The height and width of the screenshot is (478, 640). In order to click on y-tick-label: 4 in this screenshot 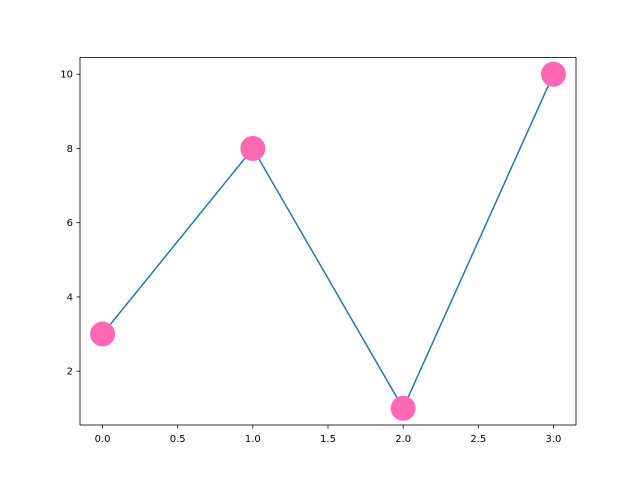, I will do `click(70, 297)`.